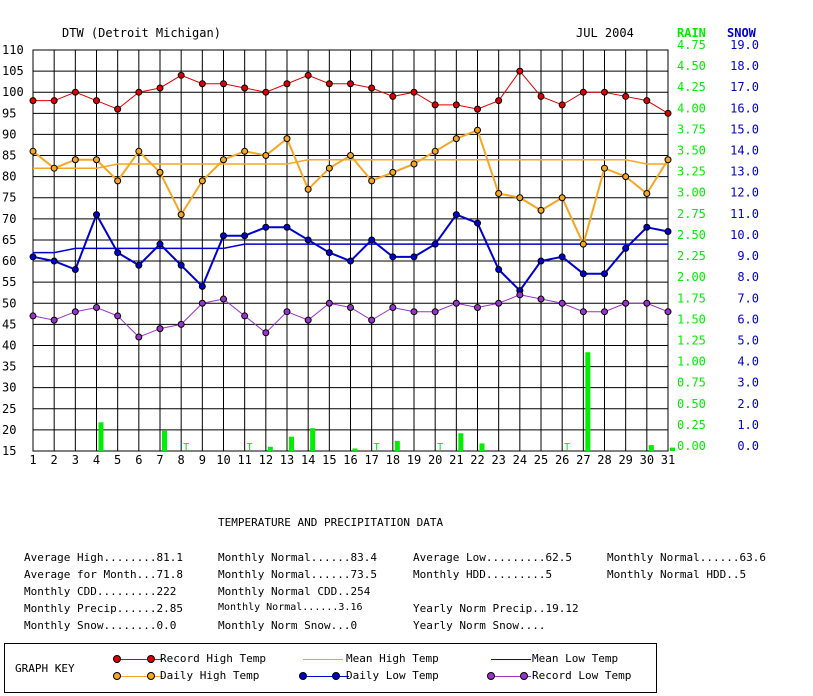 This screenshot has width=813, height=696. Describe the element at coordinates (691, 172) in the screenshot. I see `rain-tick-label: 3.25` at that location.